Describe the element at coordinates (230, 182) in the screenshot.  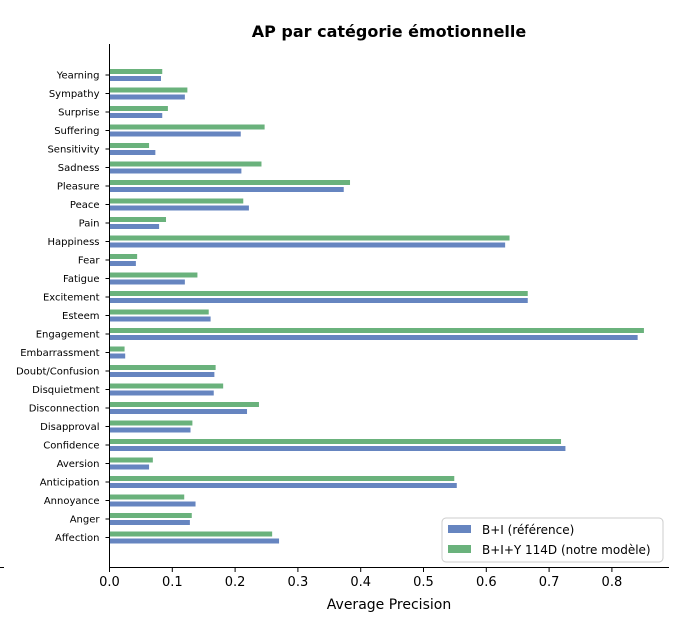
I see `bar-model-pleasure` at that location.